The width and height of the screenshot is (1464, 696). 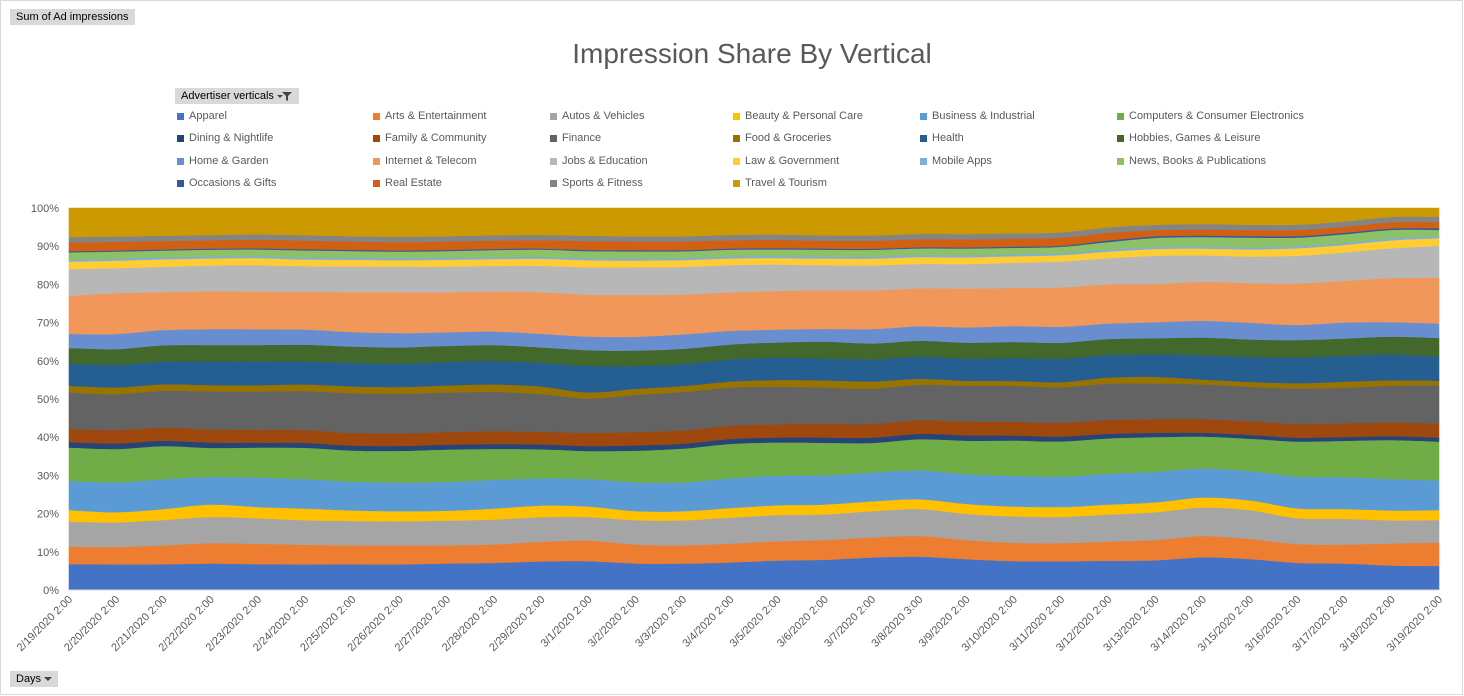 I want to click on legend-item: Finance, so click(x=575, y=138).